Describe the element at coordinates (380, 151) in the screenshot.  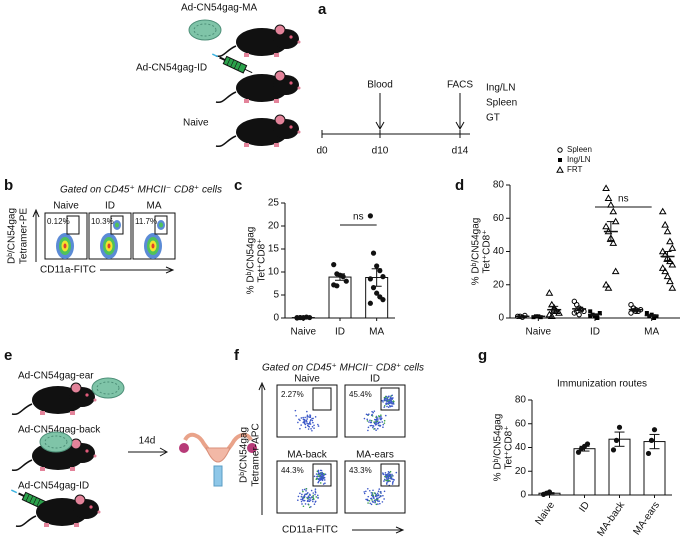
I see `day-label: d10` at that location.